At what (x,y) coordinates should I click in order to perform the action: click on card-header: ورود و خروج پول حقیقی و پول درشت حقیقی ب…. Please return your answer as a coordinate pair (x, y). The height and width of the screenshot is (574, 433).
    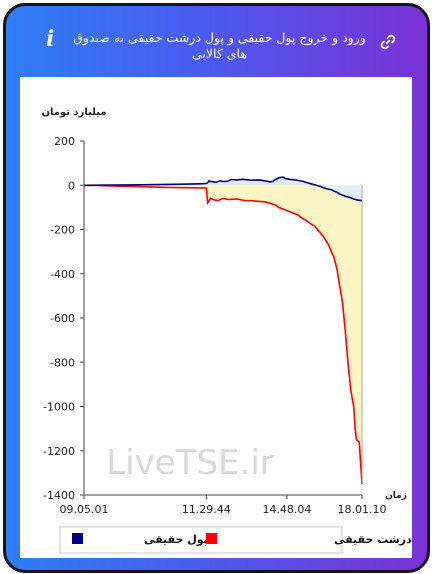
    Looking at the image, I should click on (216, 38).